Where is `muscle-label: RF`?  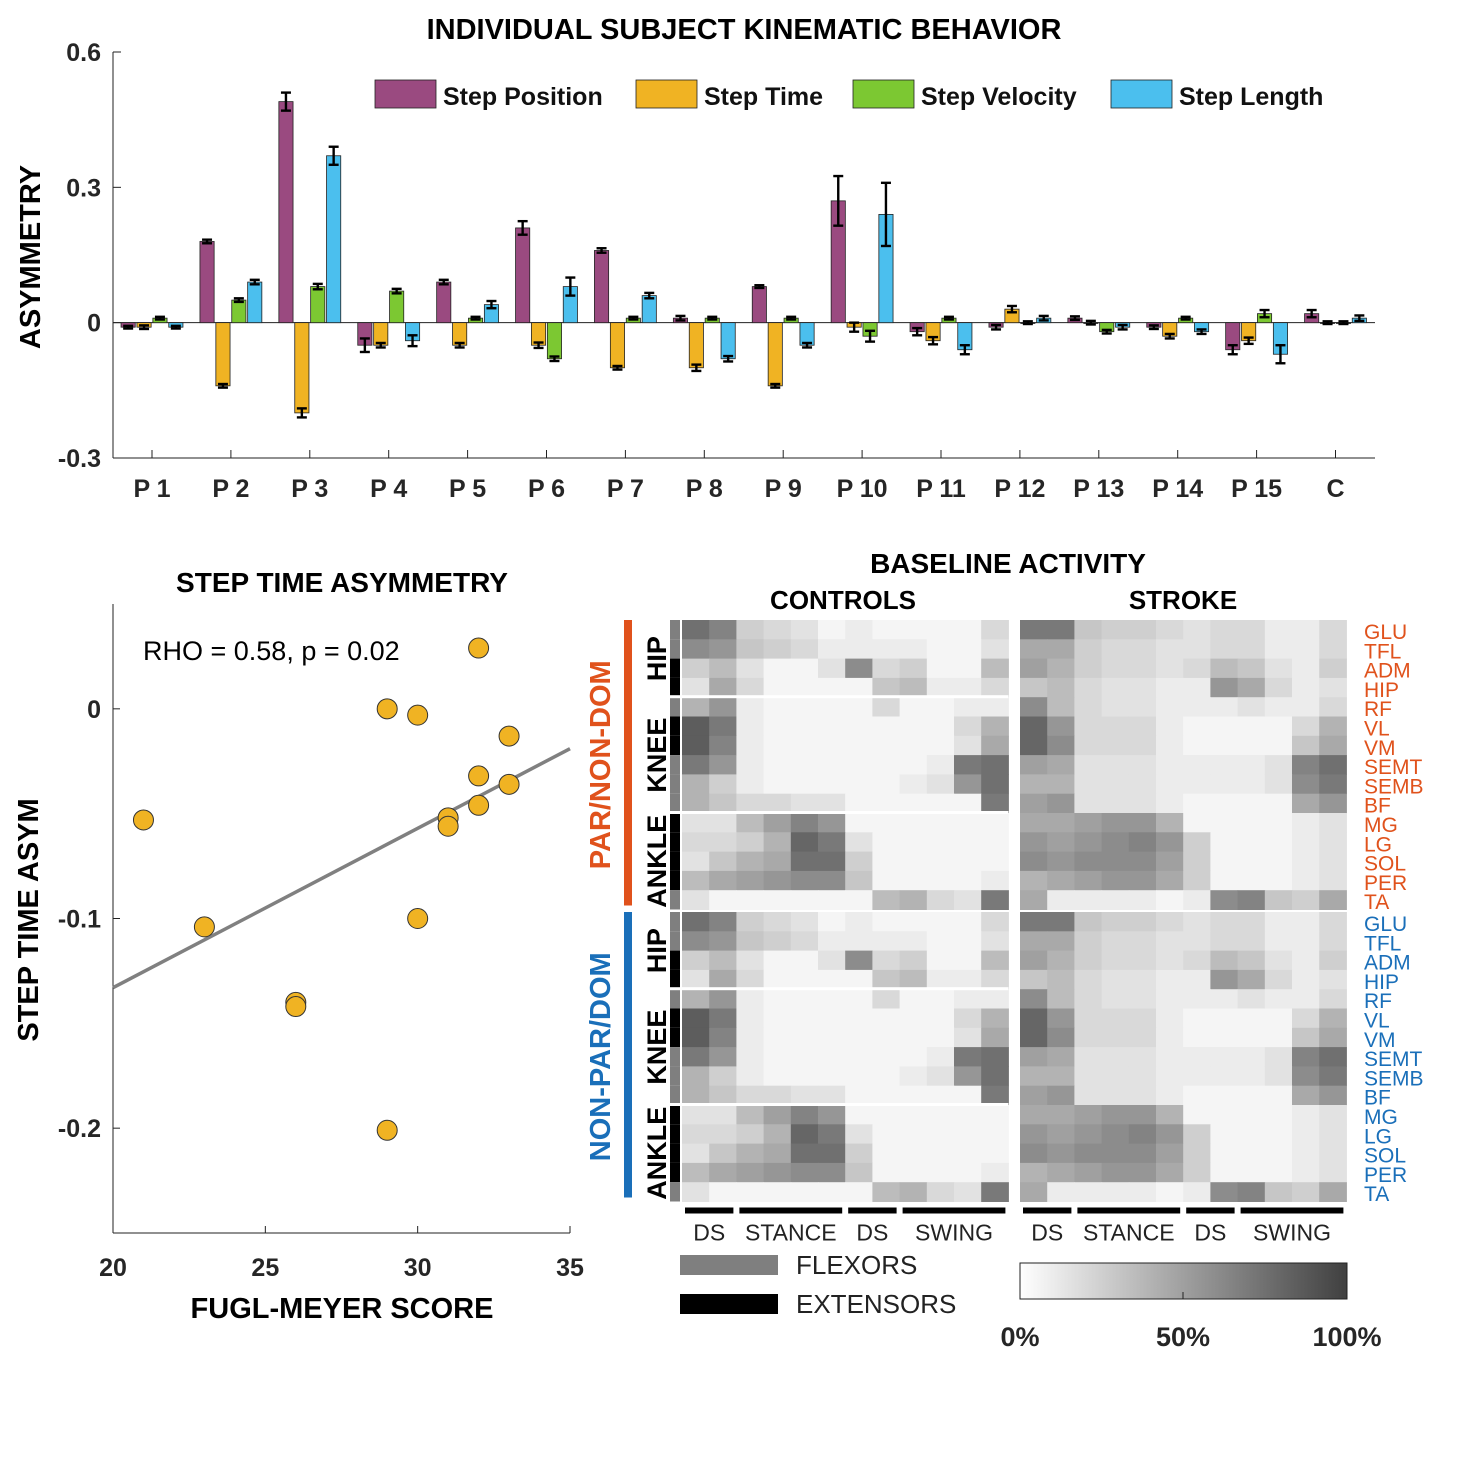
muscle-label: RF is located at coordinates (1378, 709).